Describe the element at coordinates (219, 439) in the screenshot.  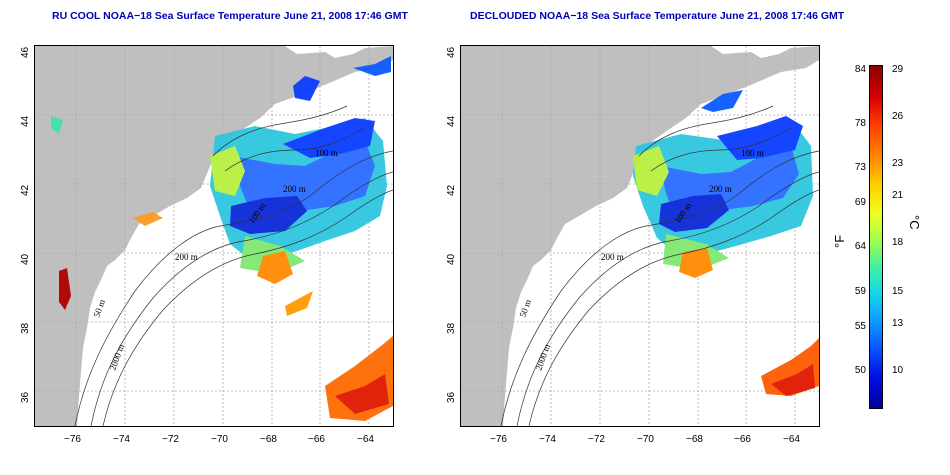
I see `left-xtick--70: −70` at that location.